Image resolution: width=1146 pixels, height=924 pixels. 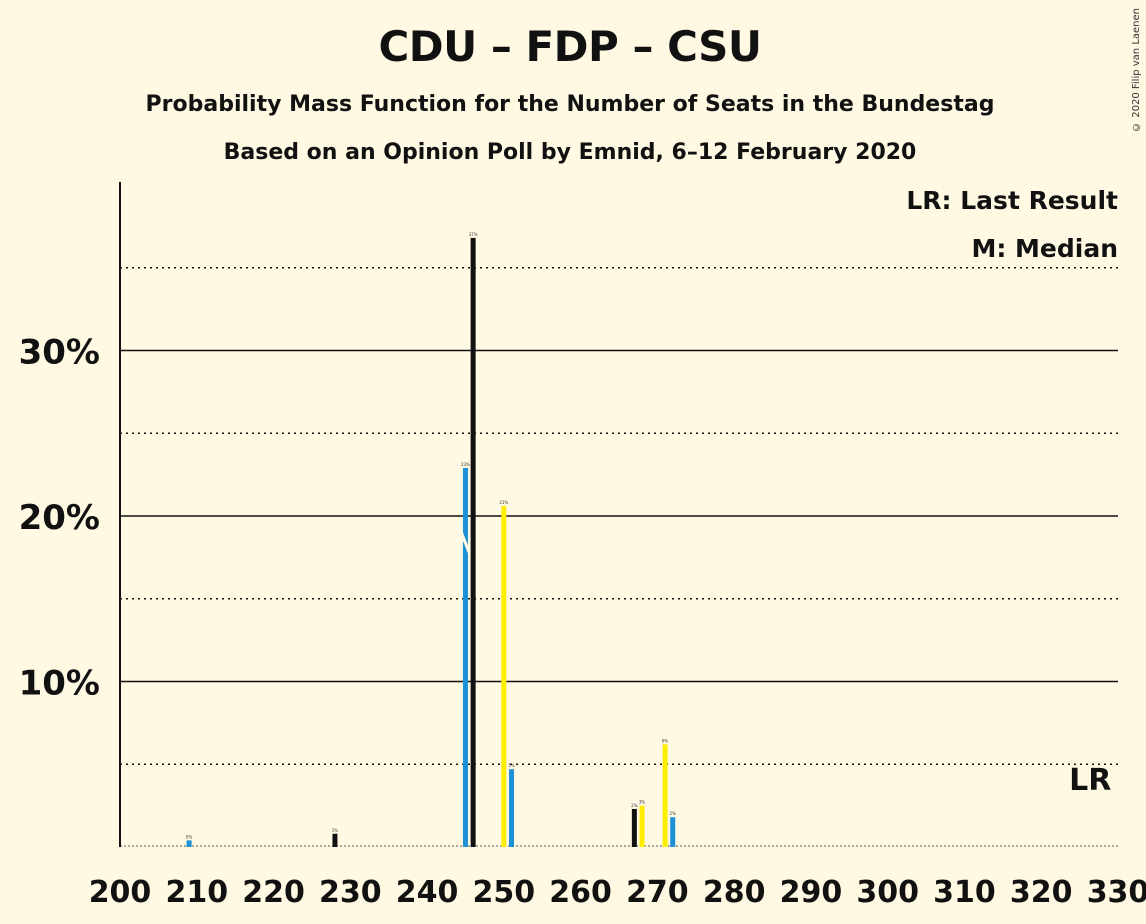 What do you see at coordinates (811, 892) in the screenshot?
I see `x-tick-label: 290` at bounding box center [811, 892].